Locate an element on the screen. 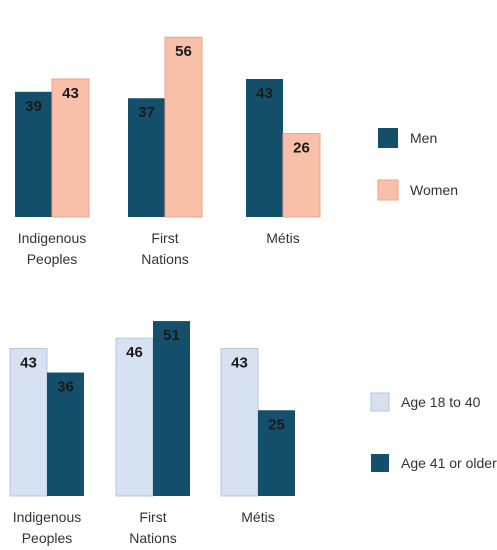 Image resolution: width=497 pixels, height=550 pixels. data-label-c2-s2-g3: 25 is located at coordinates (276, 424).